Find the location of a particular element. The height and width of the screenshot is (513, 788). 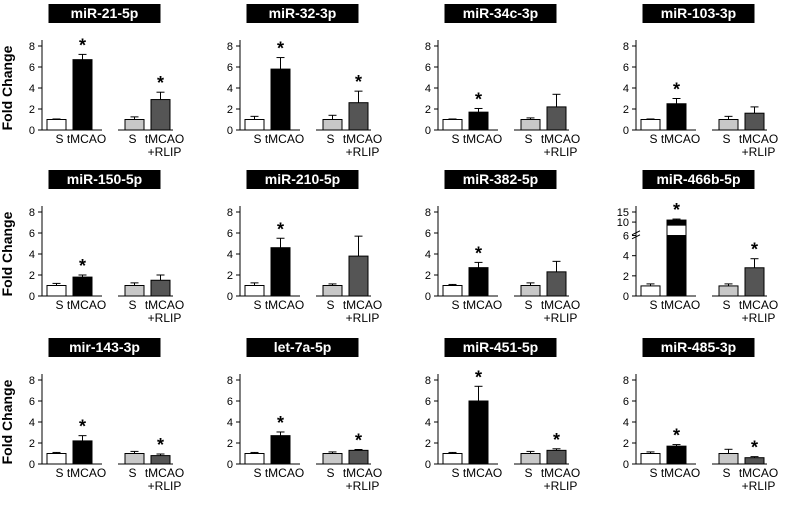

chart-title: miR-21-5p is located at coordinates (105, 13).